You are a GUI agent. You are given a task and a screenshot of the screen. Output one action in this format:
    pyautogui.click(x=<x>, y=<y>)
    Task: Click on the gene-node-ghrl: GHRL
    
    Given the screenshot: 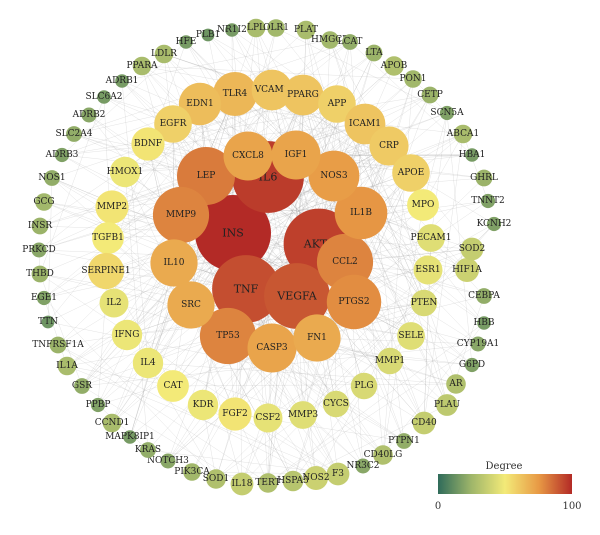 What is the action you would take?
    pyautogui.click(x=484, y=178)
    